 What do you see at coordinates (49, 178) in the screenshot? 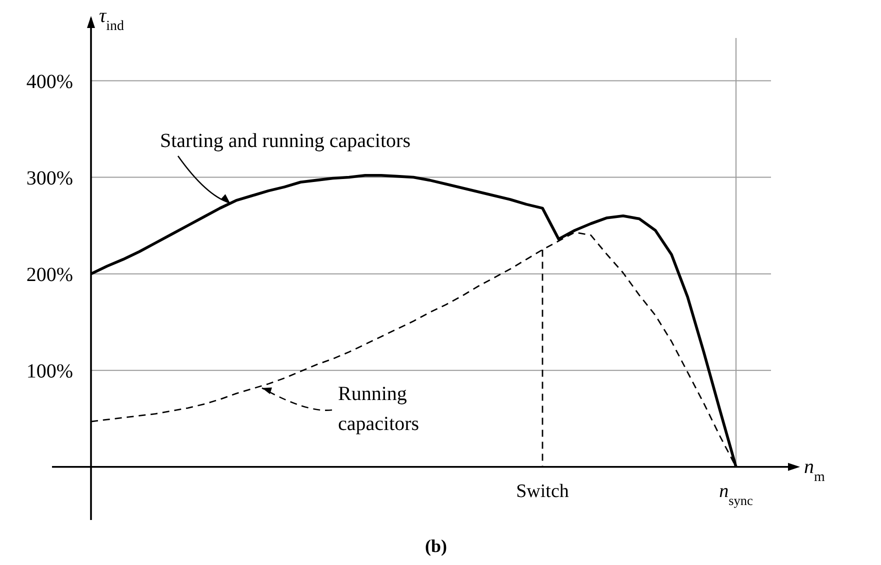
I see `y-tick-label: 300%` at bounding box center [49, 178].